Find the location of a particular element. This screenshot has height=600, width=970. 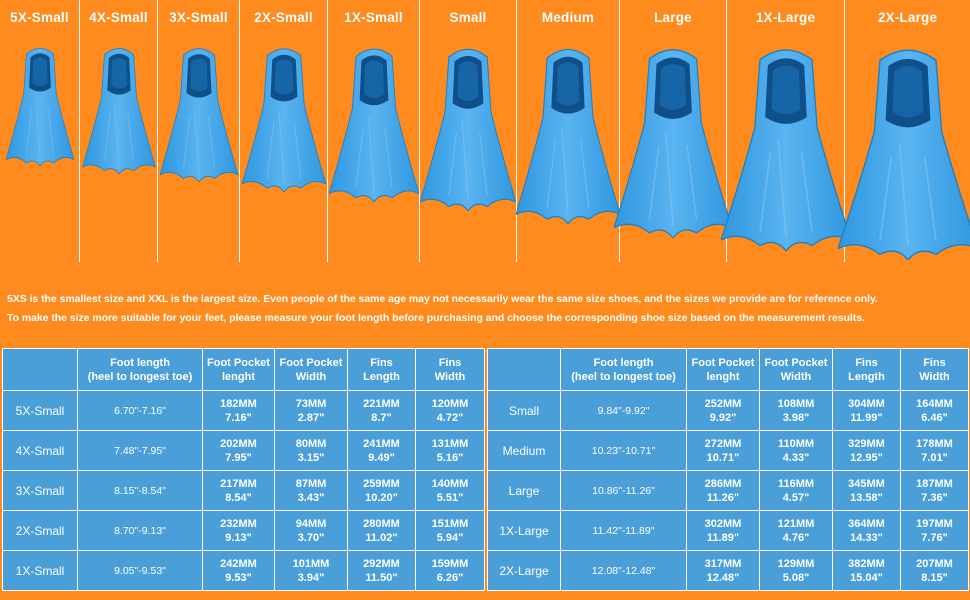

pocket-length-cell: 317MM 12.48" is located at coordinates (723, 570).